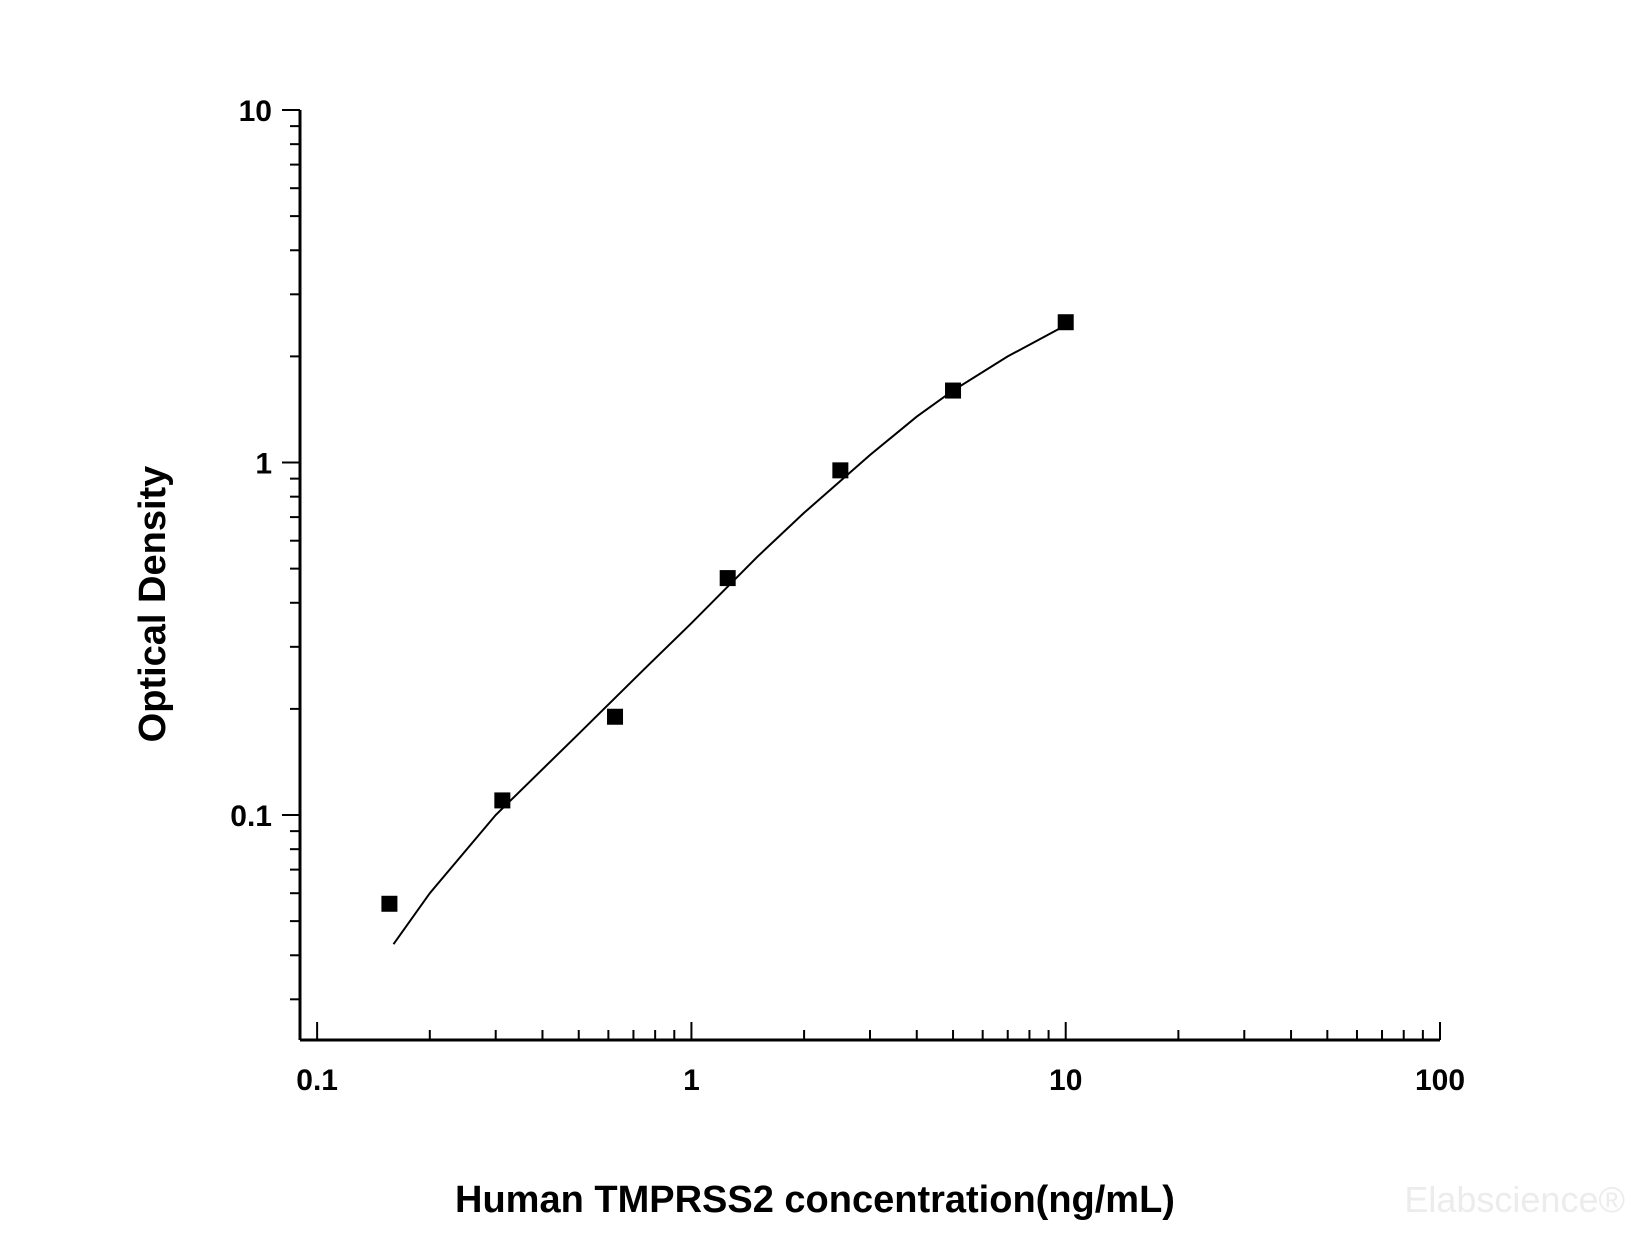 Image resolution: width=1650 pixels, height=1237 pixels. Describe the element at coordinates (251, 816) in the screenshot. I see `y-tick-label: 0.1` at that location.